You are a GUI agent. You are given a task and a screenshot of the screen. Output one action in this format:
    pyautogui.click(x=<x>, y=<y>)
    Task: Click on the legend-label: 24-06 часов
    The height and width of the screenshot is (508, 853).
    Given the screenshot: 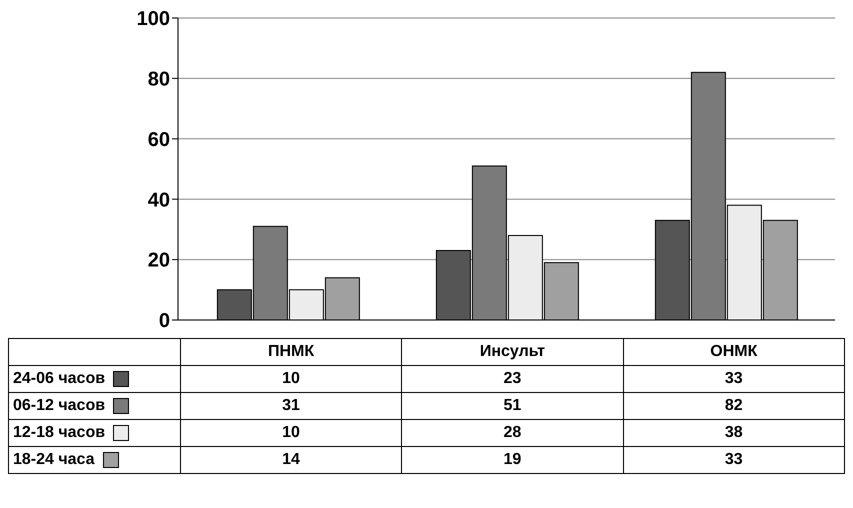 What is the action you would take?
    pyautogui.click(x=59, y=378)
    